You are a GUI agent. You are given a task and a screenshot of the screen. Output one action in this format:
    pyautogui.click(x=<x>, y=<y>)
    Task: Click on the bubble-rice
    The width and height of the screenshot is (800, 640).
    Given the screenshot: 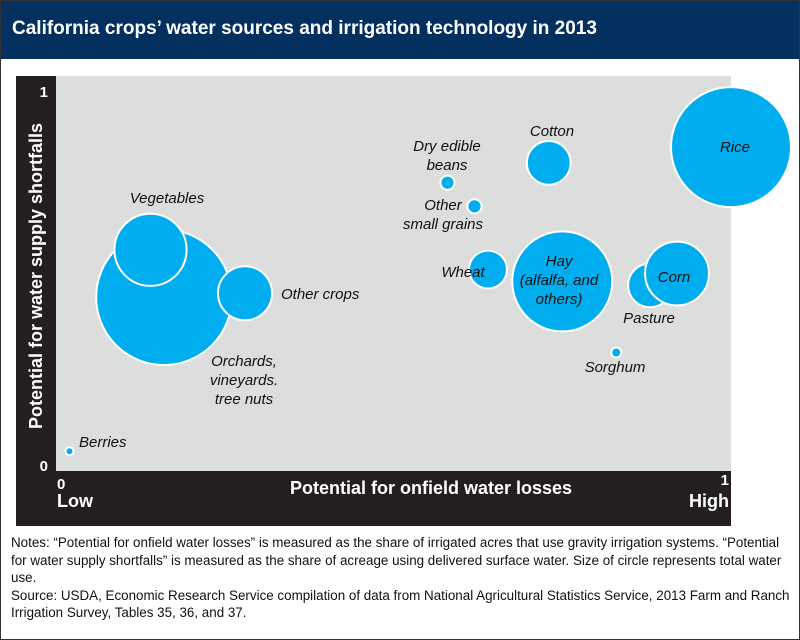 What is the action you would take?
    pyautogui.click(x=731, y=147)
    